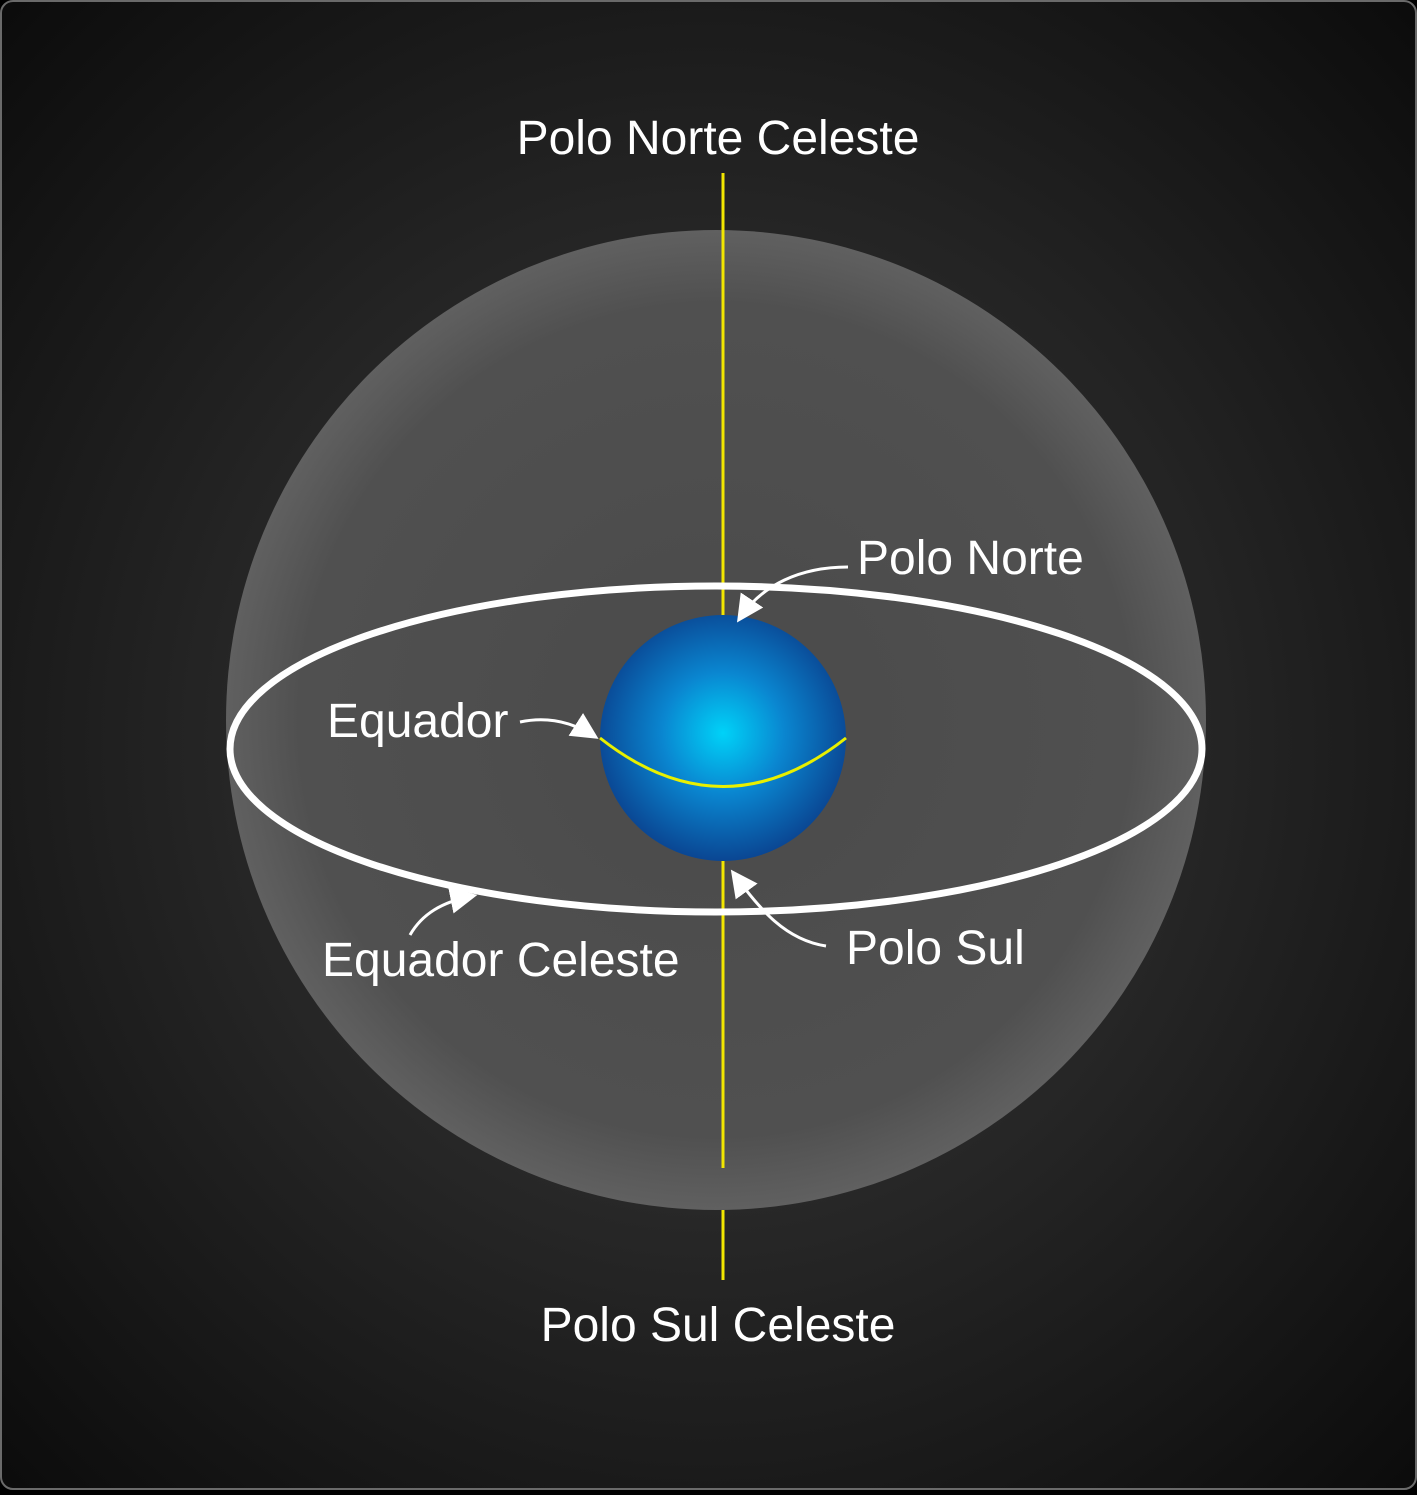 This screenshot has width=1417, height=1495. Describe the element at coordinates (501, 960) in the screenshot. I see `label-celestial-equator: Equador Celeste` at that location.